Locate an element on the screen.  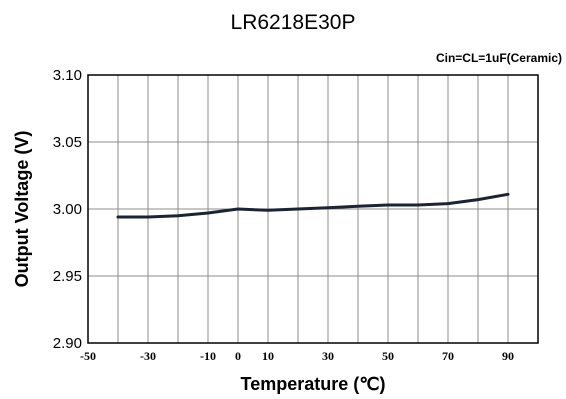
x-tick-label: 10 is located at coordinates (268, 356).